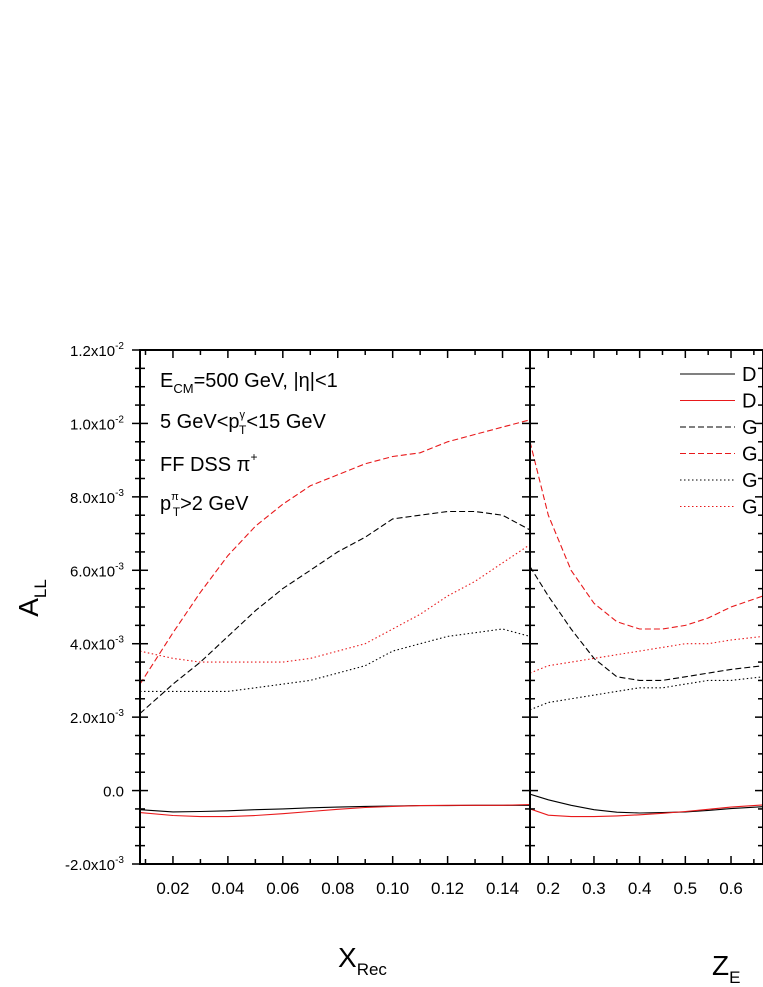 Image resolution: width=763 pixels, height=987 pixels. Describe the element at coordinates (113, 792) in the screenshot. I see `y-tick-label: 0.0` at that location.